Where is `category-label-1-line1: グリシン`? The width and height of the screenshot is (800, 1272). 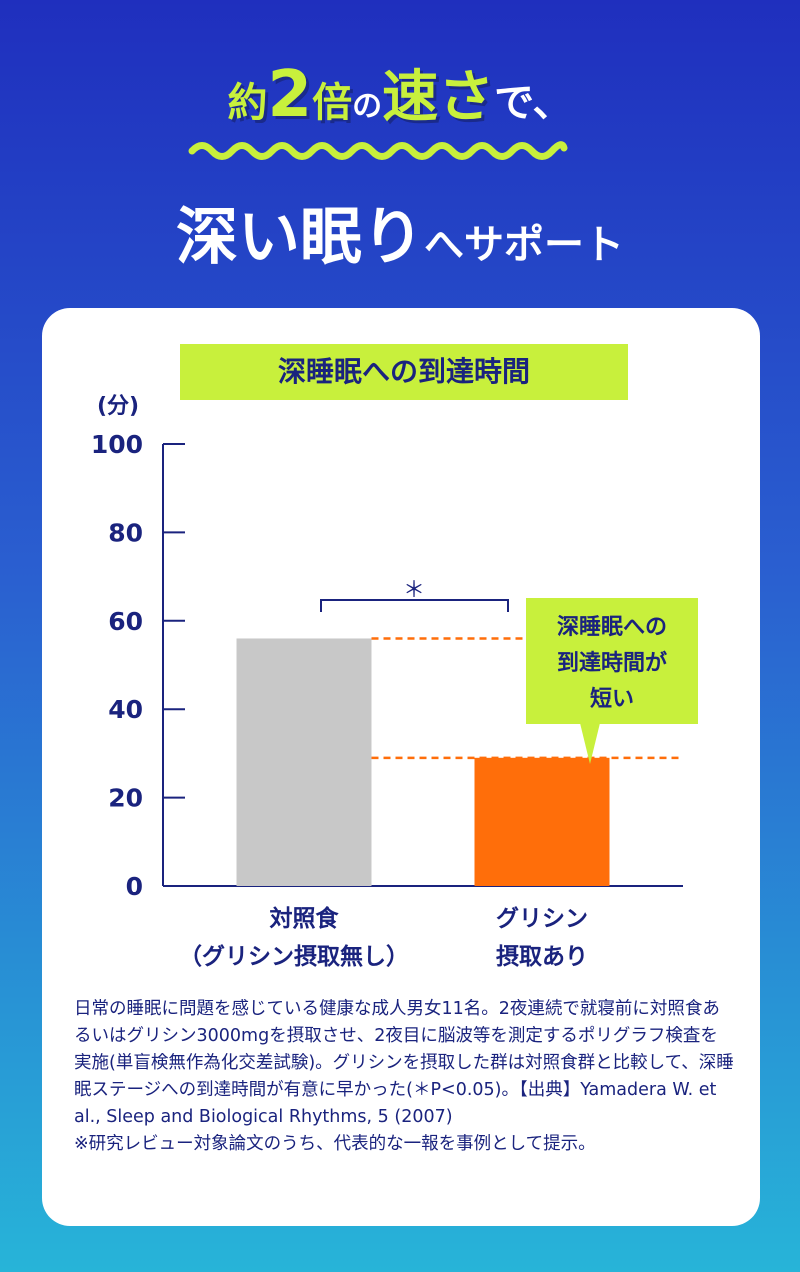
category-label-1-line1: グリシン is located at coordinates (542, 918).